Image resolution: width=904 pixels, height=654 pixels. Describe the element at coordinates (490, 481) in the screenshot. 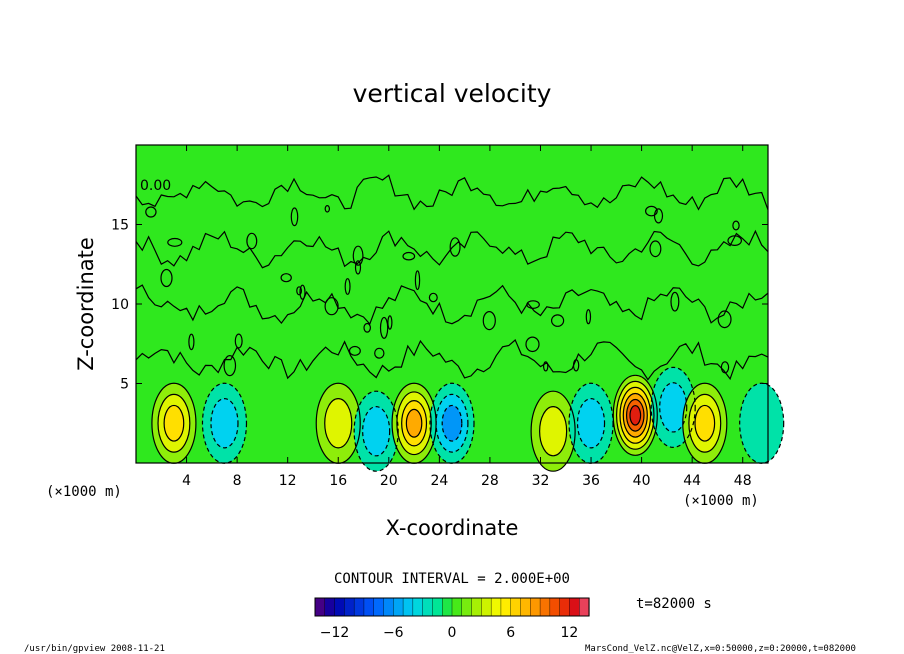

I see `x-tick-label-28: 28` at that location.